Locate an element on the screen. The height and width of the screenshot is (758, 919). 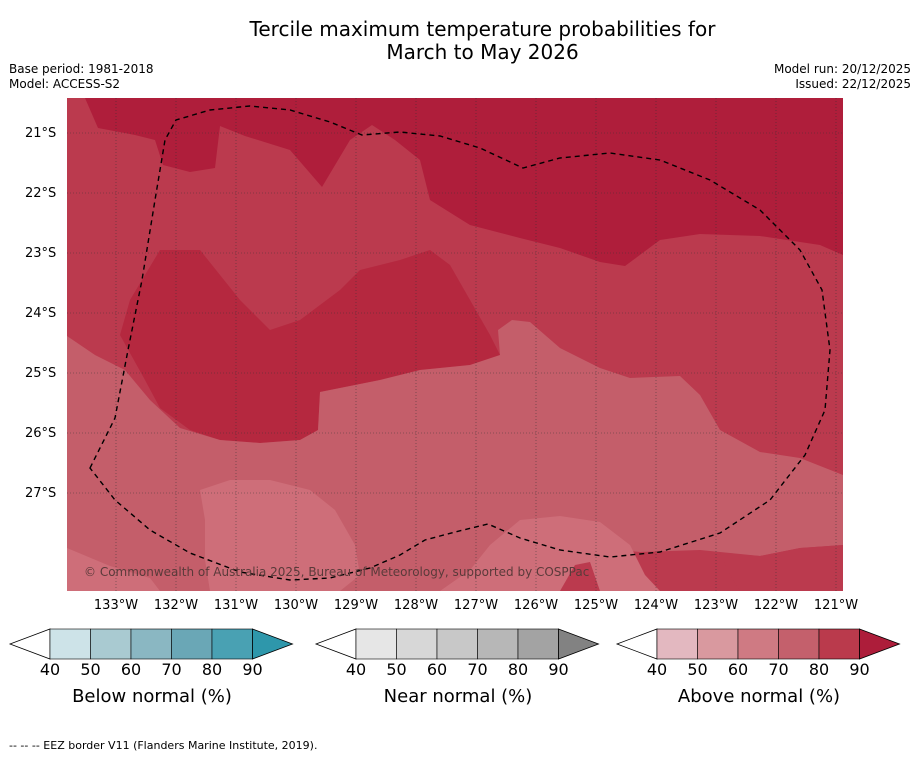
lat-label: 22°S is located at coordinates (41, 193).